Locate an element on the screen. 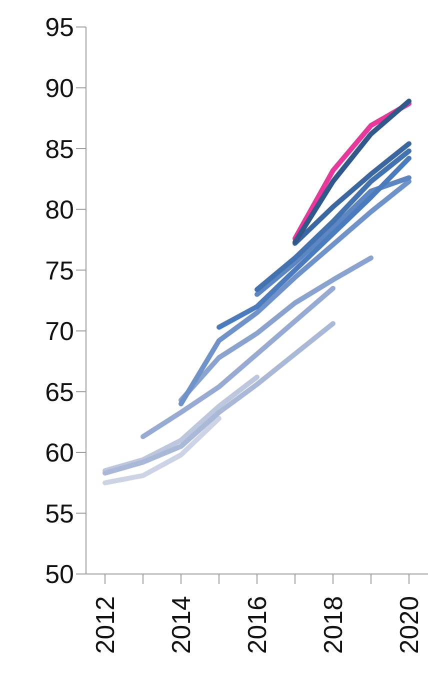 This screenshot has width=431, height=674. y-tick-label: 95 is located at coordinates (59, 27).